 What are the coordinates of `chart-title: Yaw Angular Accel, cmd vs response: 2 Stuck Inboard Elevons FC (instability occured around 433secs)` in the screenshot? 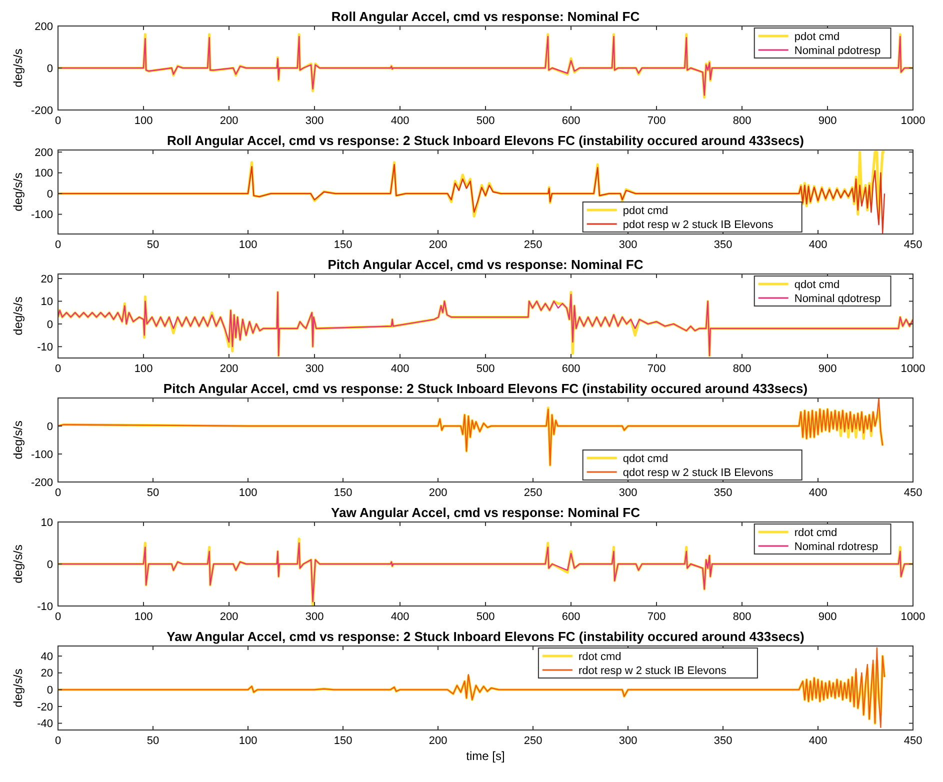 It's located at (485, 636).